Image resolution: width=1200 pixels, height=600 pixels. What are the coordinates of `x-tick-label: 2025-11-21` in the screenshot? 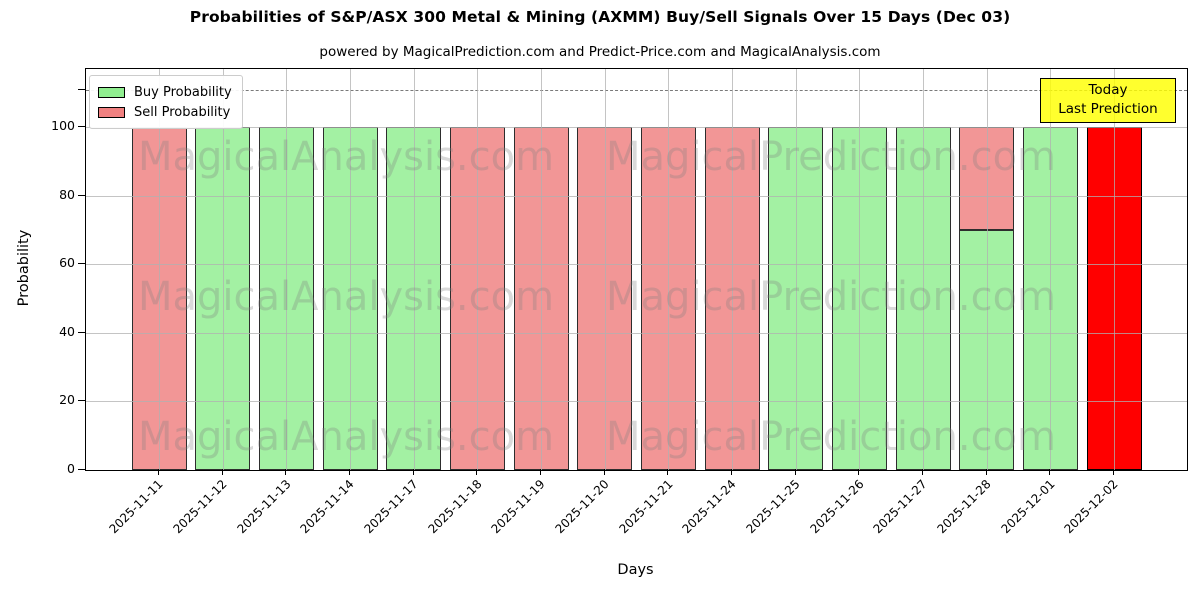 It's located at (646, 507).